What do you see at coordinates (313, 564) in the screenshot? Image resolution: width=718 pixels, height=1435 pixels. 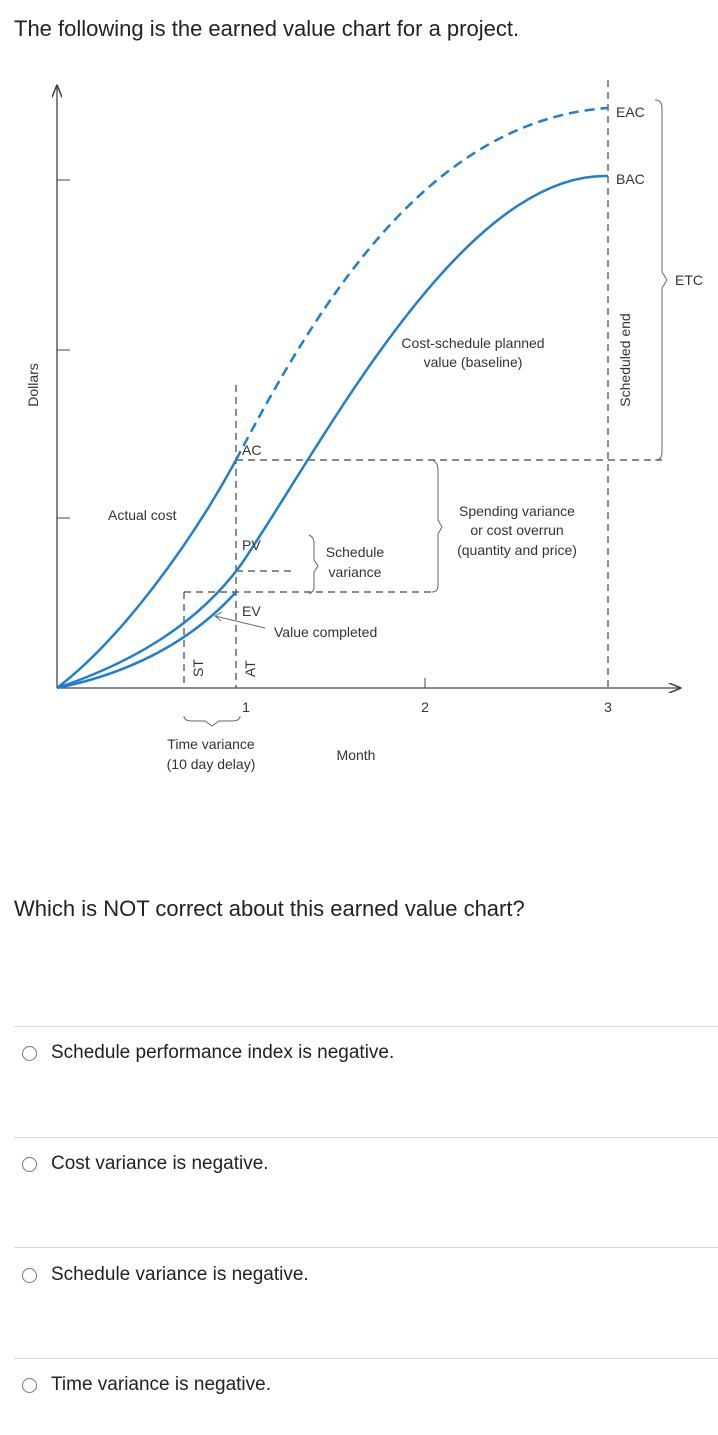 I see `schedule-variance-bracket` at bounding box center [313, 564].